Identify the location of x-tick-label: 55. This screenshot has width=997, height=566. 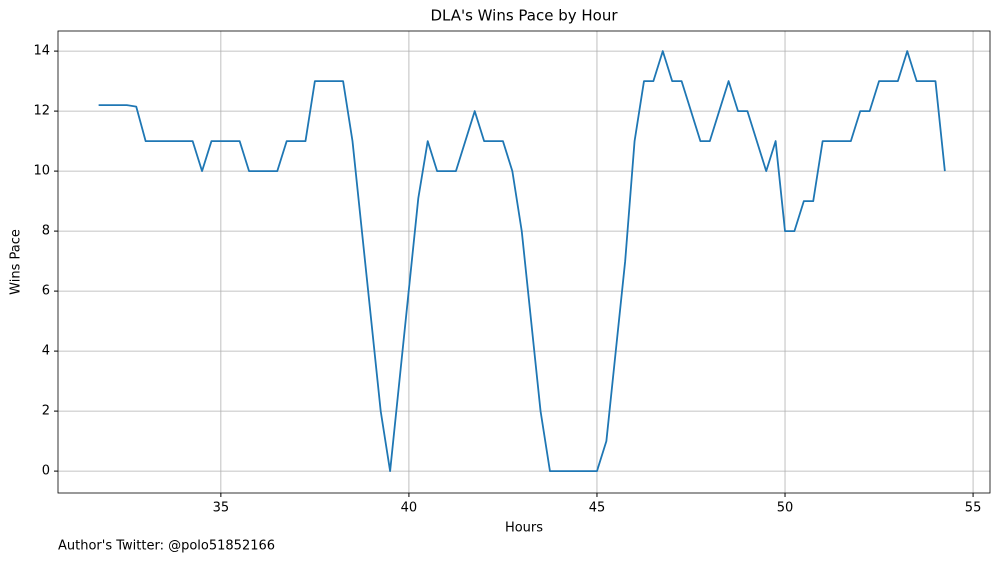
(973, 508).